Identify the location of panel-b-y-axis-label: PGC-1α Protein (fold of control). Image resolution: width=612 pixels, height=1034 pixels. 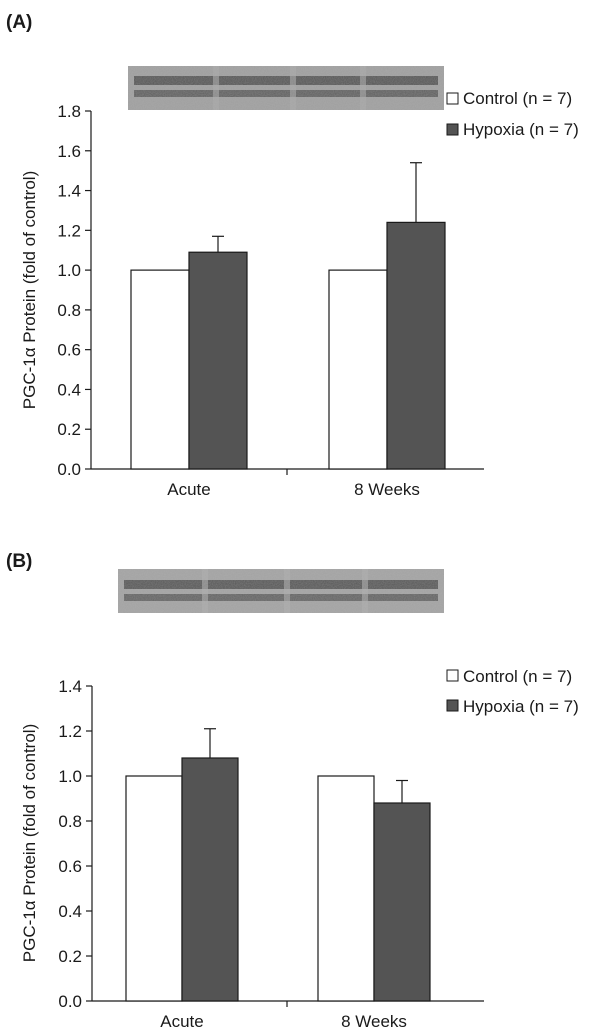
(29, 843).